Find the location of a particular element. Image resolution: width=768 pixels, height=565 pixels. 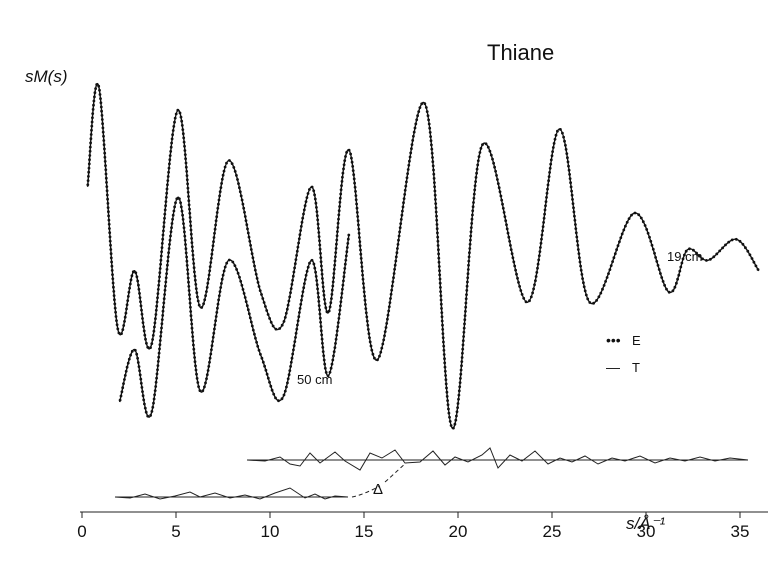

y-axis-label: sM(s) is located at coordinates (46, 76).